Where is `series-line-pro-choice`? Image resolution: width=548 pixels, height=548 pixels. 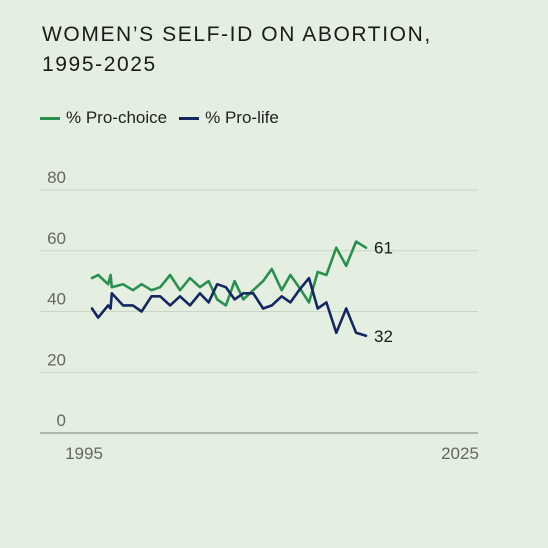 series-line-pro-choice is located at coordinates (229, 273).